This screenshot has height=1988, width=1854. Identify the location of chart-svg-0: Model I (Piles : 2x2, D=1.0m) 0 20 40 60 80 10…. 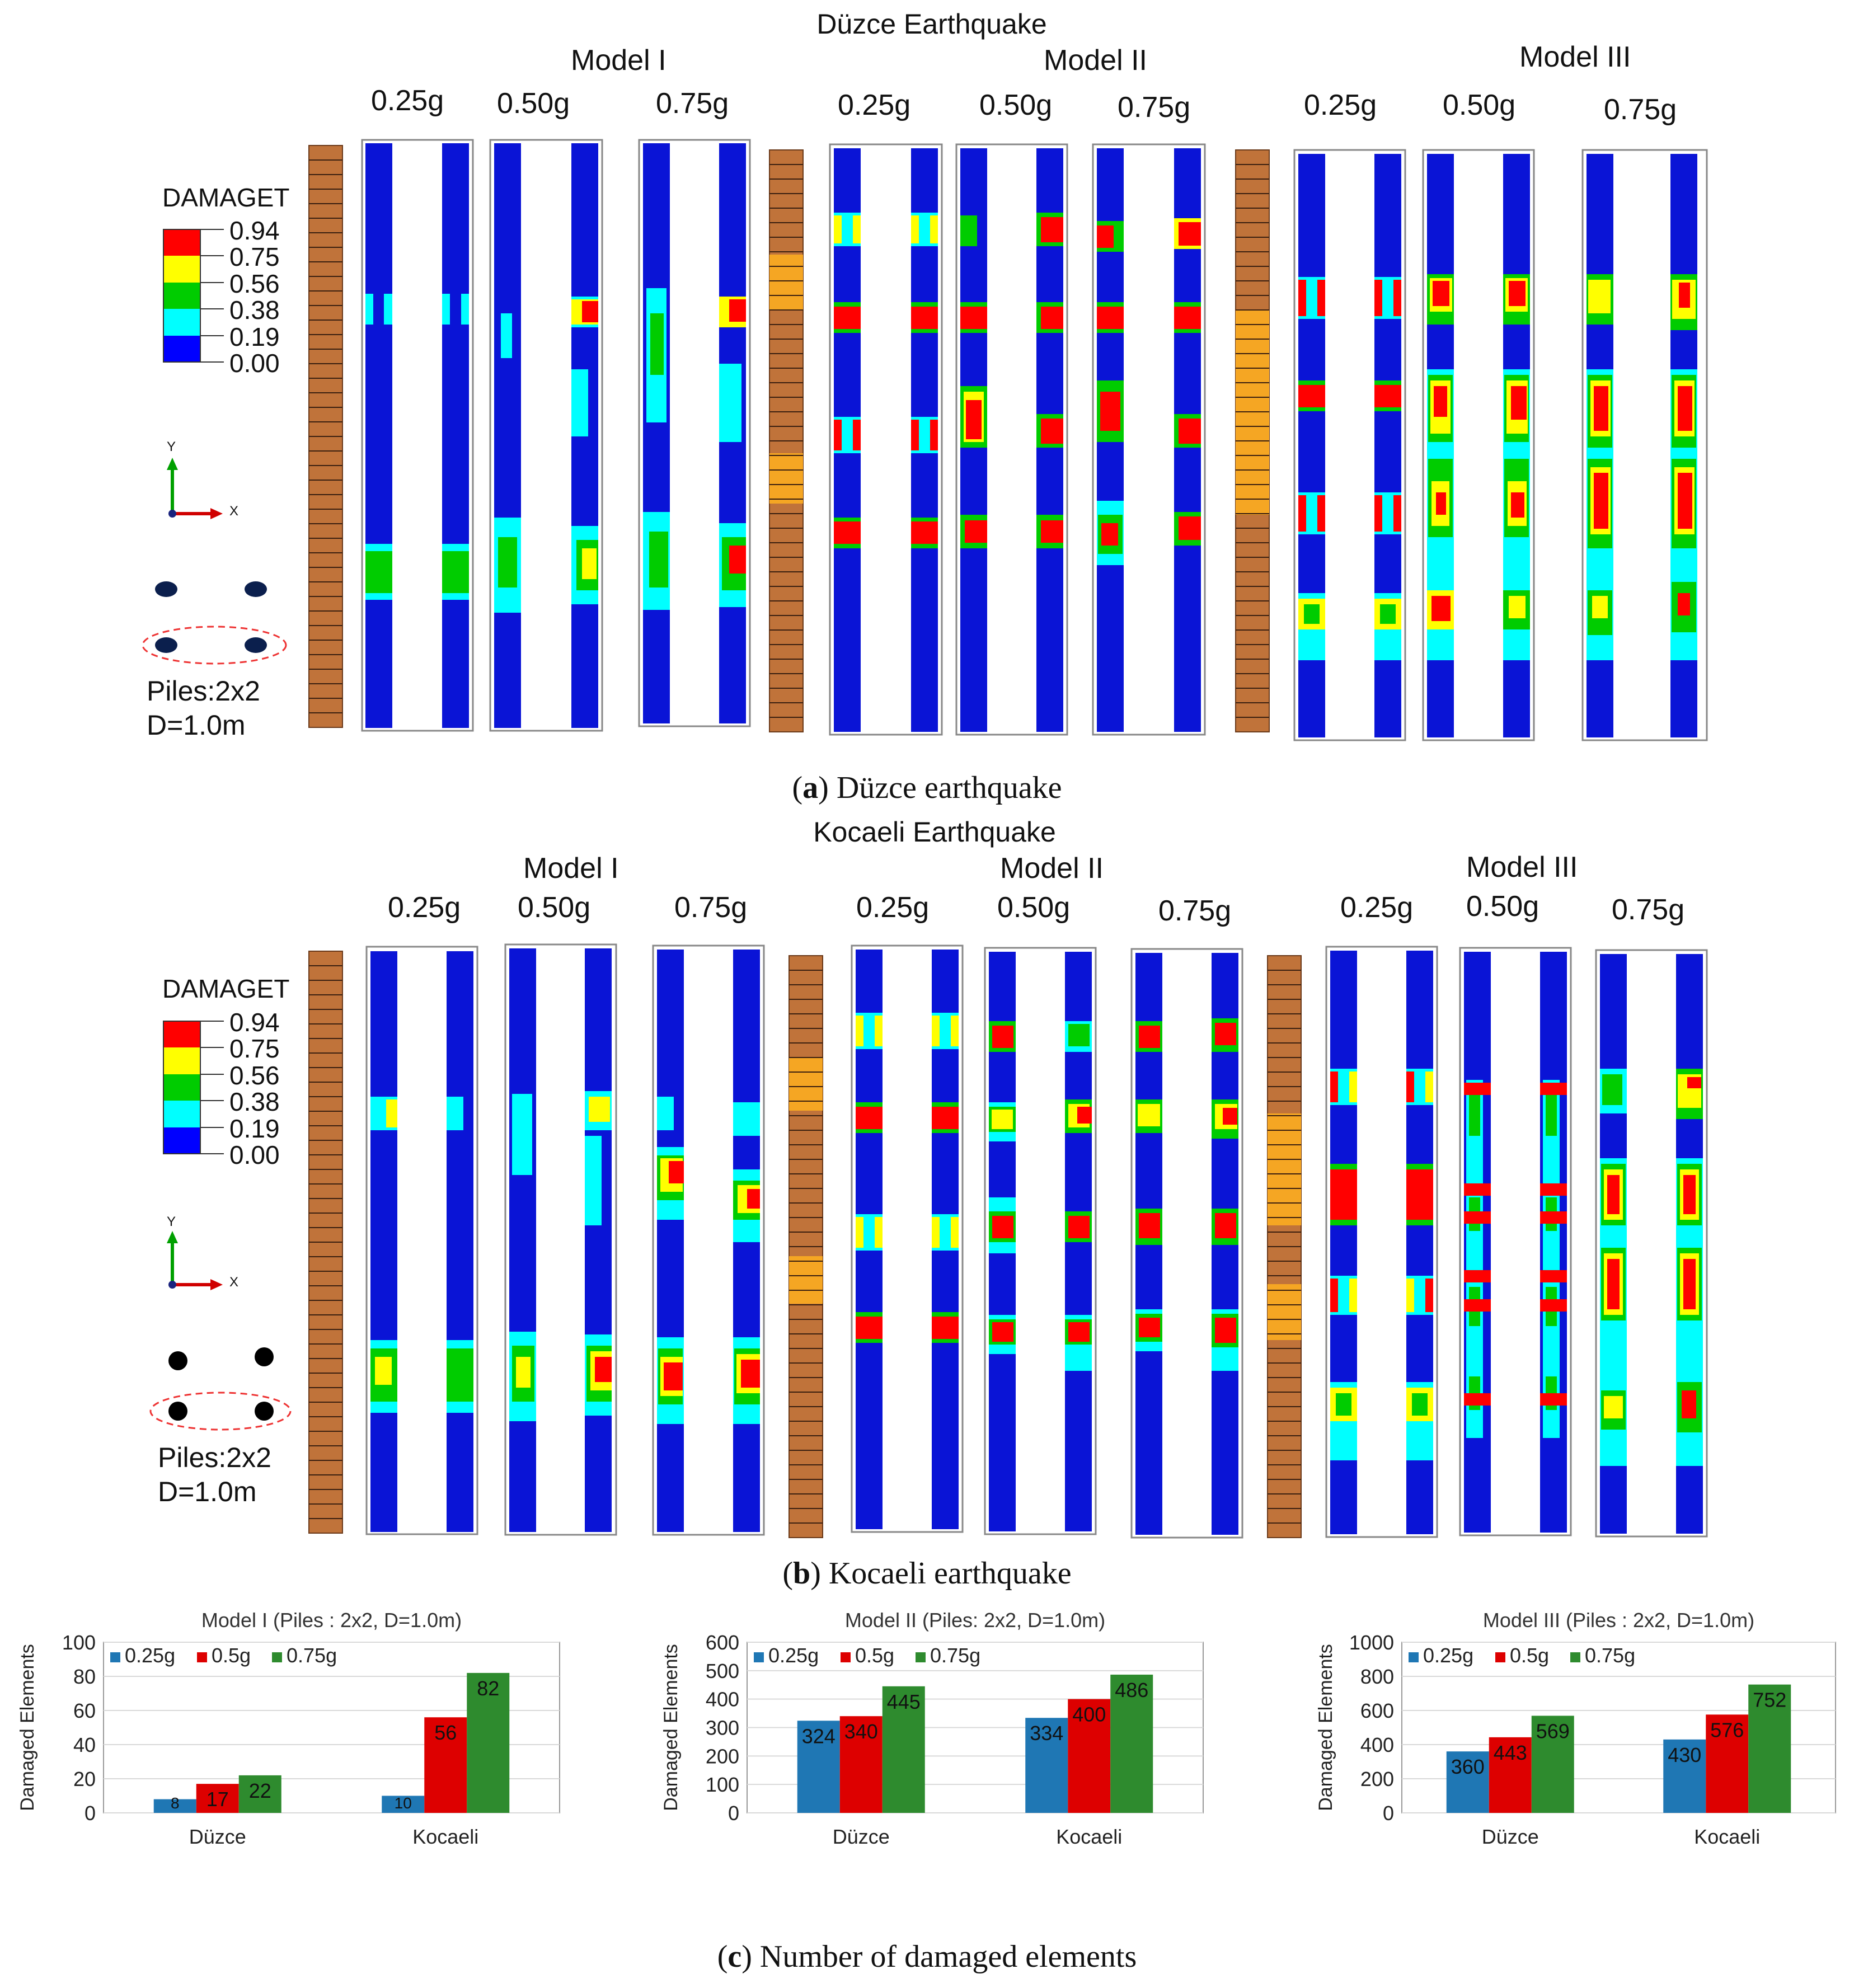
(288, 1728).